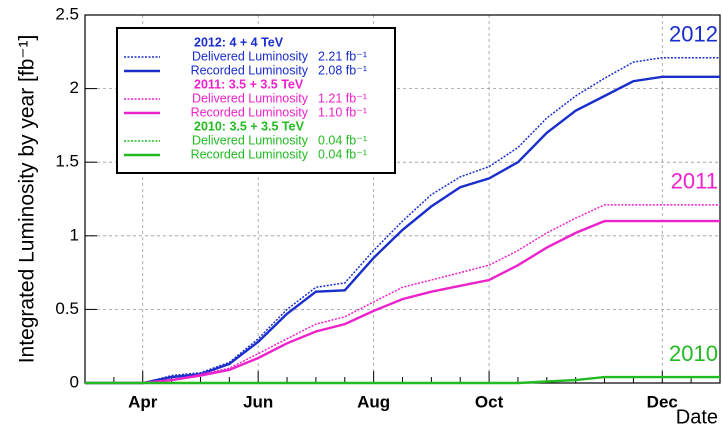 Image resolution: width=722 pixels, height=430 pixels. Describe the element at coordinates (342, 98) in the screenshot. I see `legend-value: 1.21 fb⁻¹` at that location.